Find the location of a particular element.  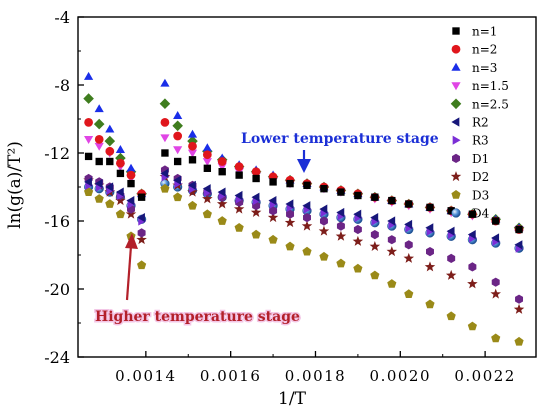

legend-label: n=1.5 is located at coordinates (490, 86).